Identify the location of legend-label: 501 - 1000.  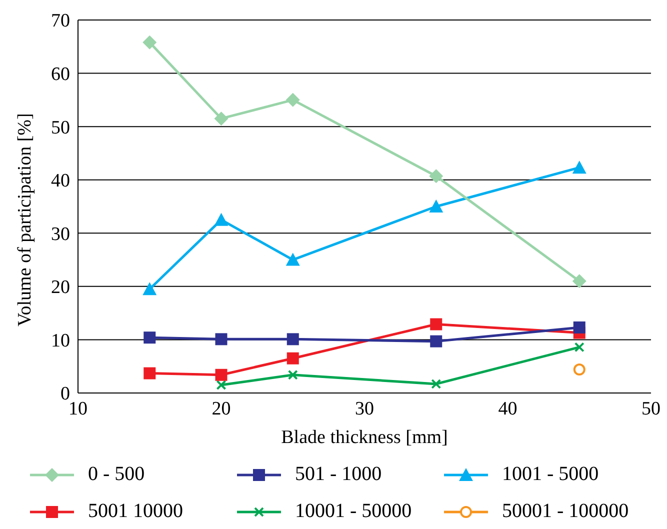
(338, 474).